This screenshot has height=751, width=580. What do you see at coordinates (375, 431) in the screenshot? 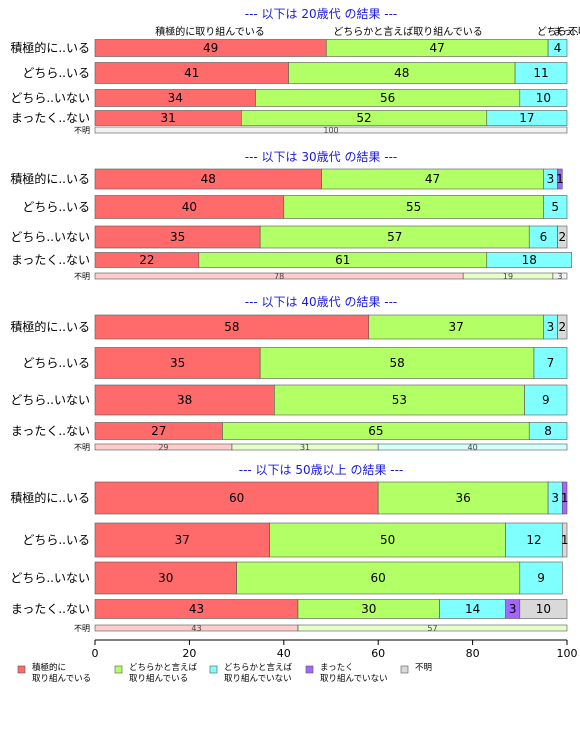
I see `data-label: 65` at bounding box center [375, 431].